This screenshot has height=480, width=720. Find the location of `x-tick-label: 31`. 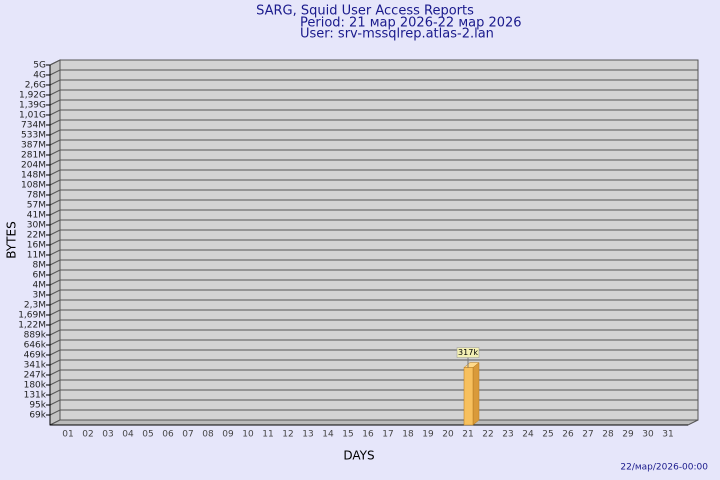

x-tick-label: 31 is located at coordinates (667, 435).